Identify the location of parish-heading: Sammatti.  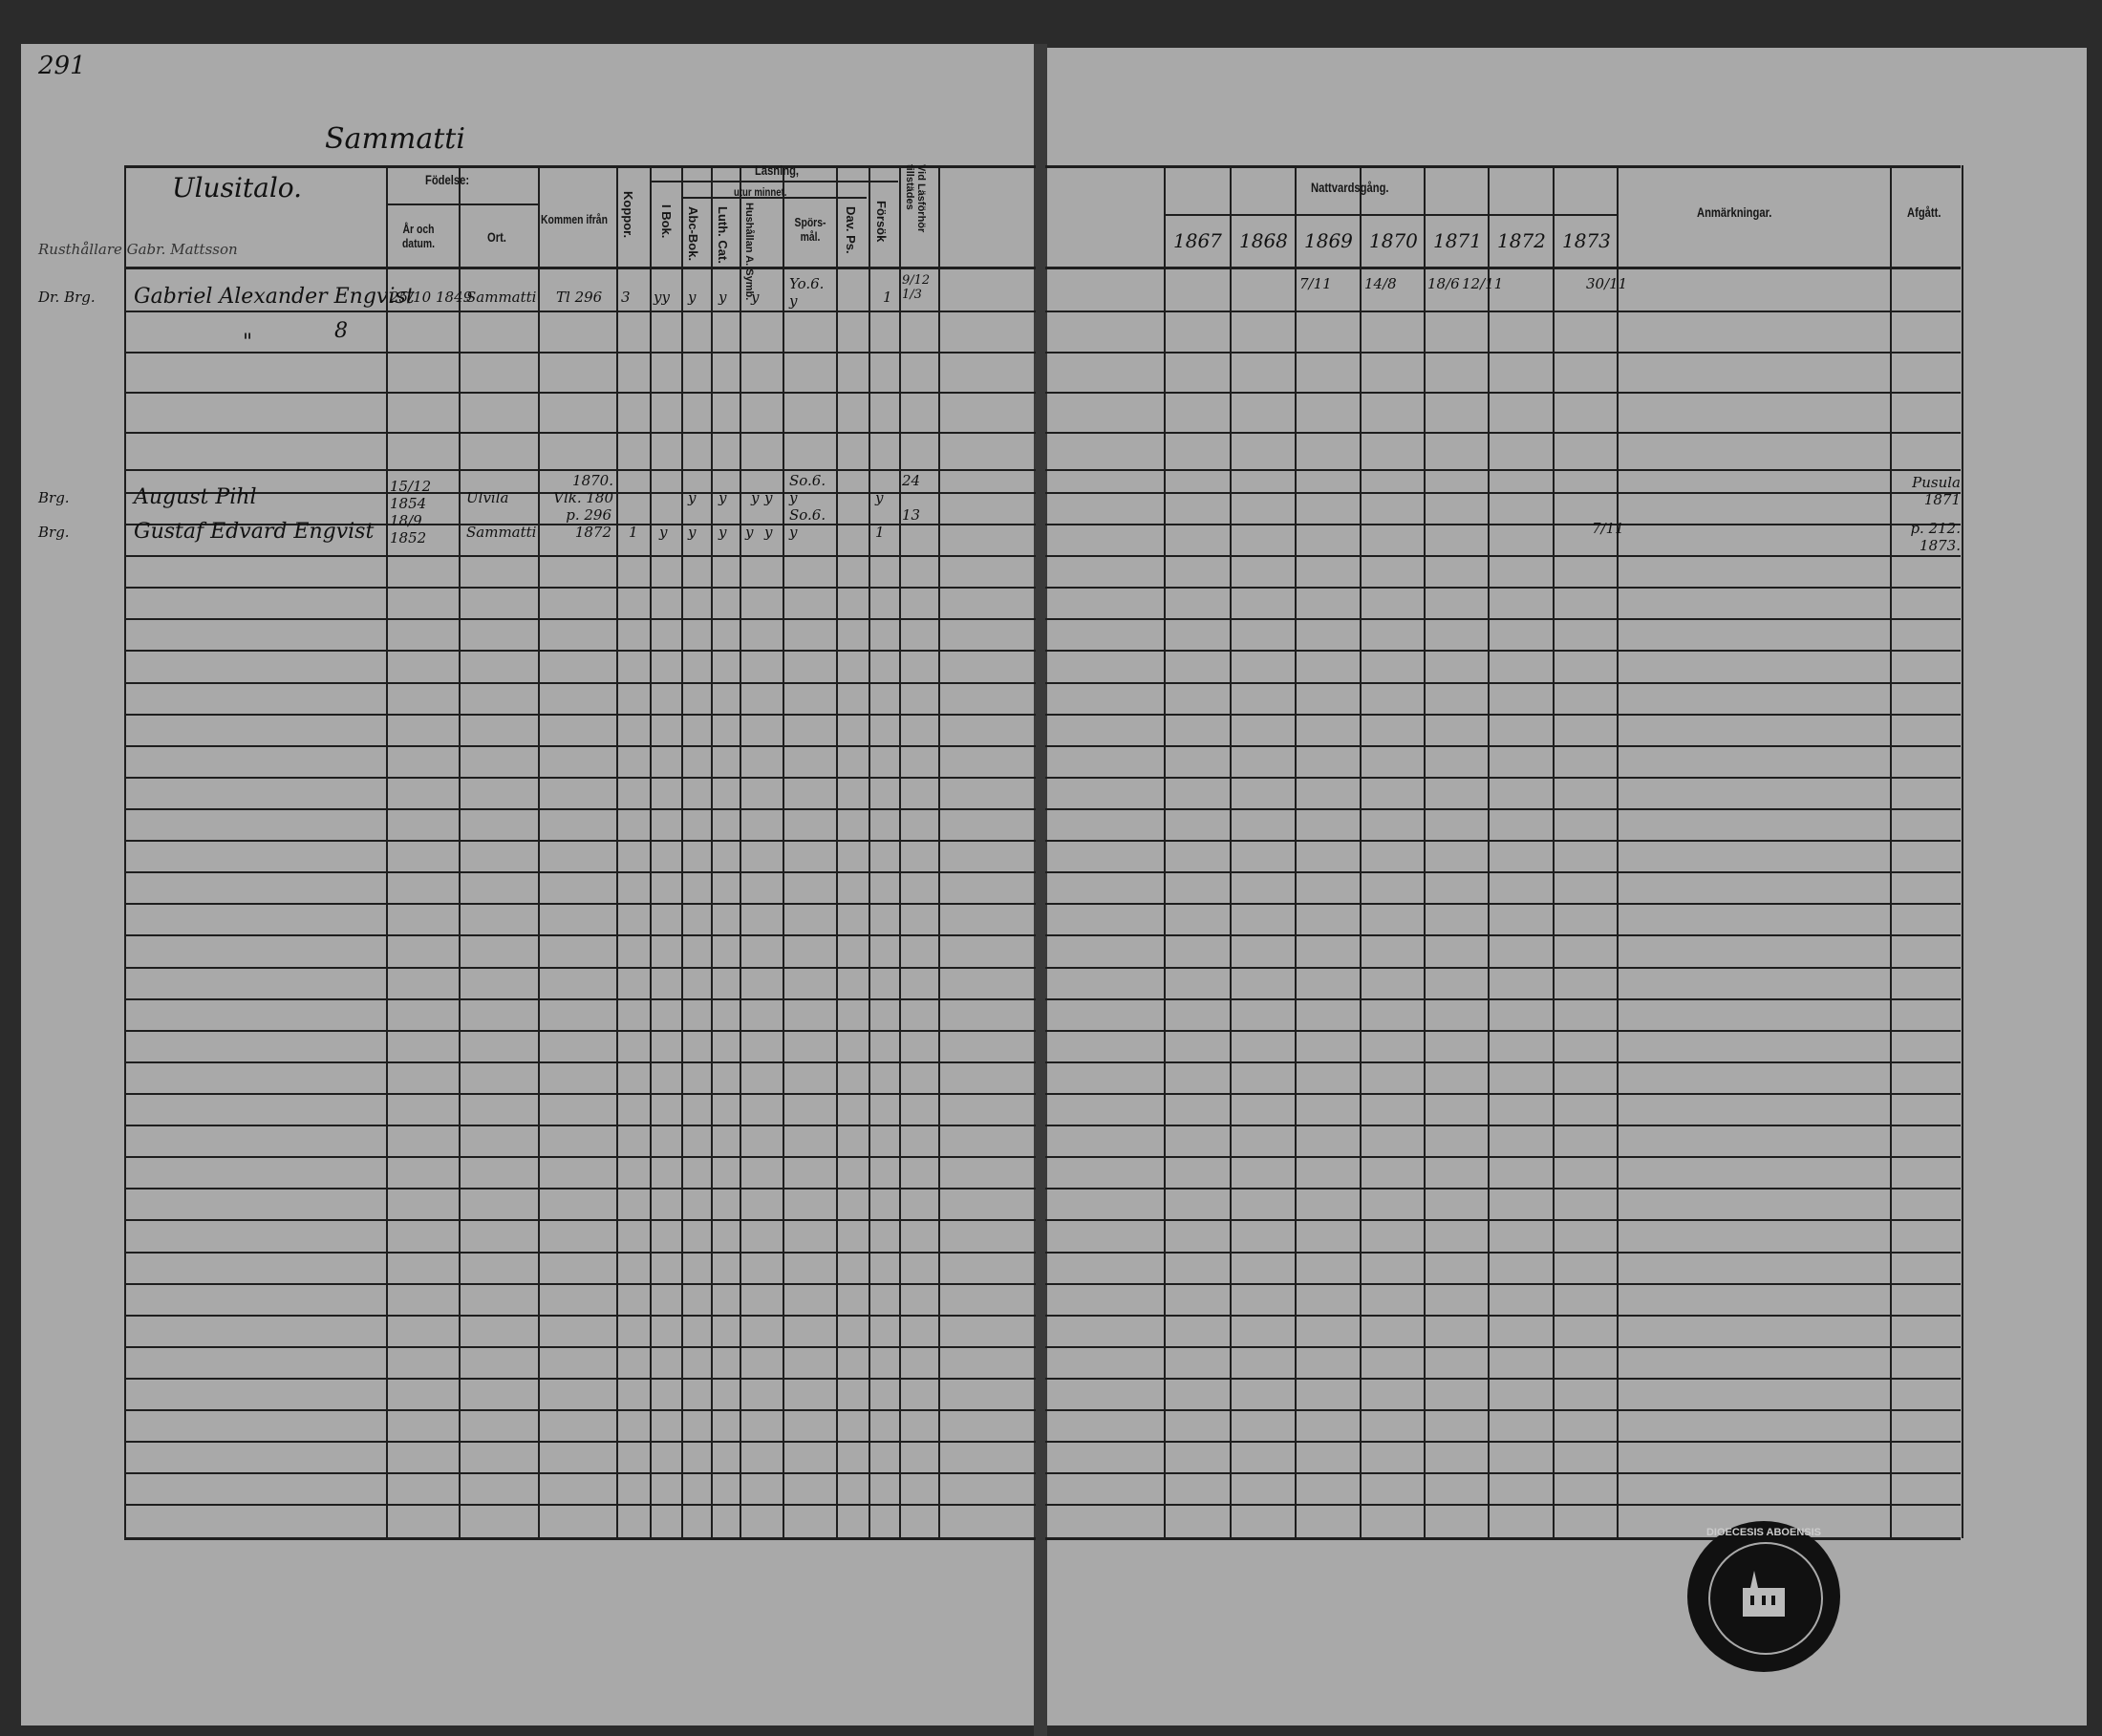
(395, 139).